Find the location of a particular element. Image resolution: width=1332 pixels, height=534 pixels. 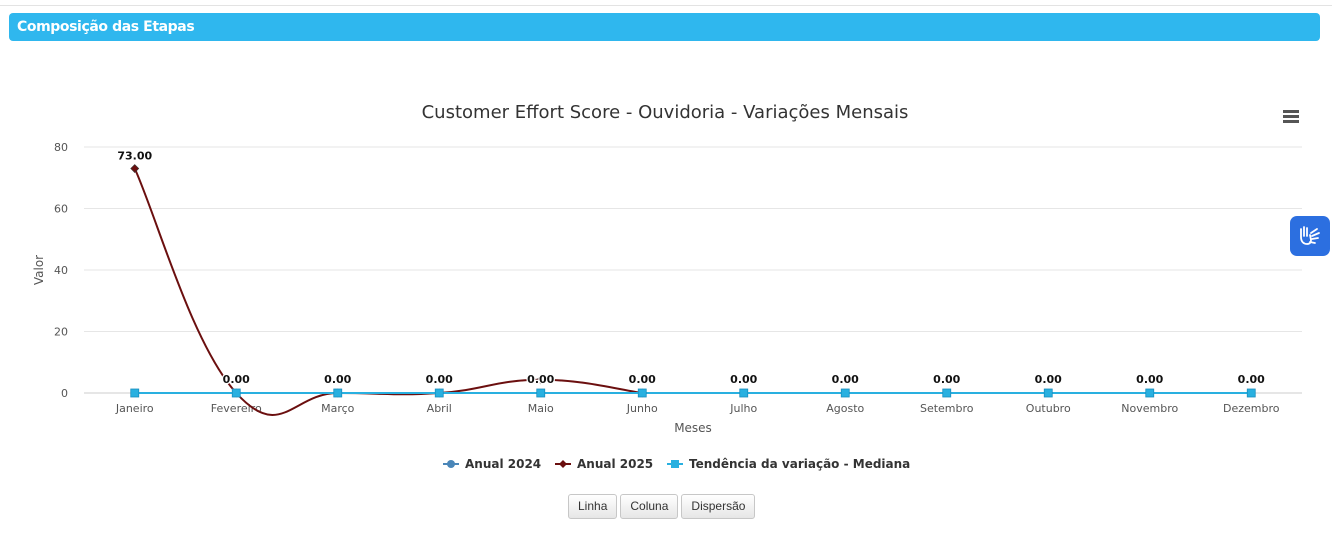

coluna-button: Coluna is located at coordinates (649, 506).